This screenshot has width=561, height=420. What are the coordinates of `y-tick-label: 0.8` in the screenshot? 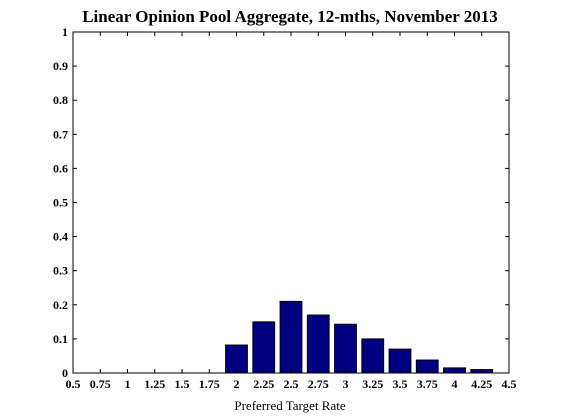 It's located at (60, 100).